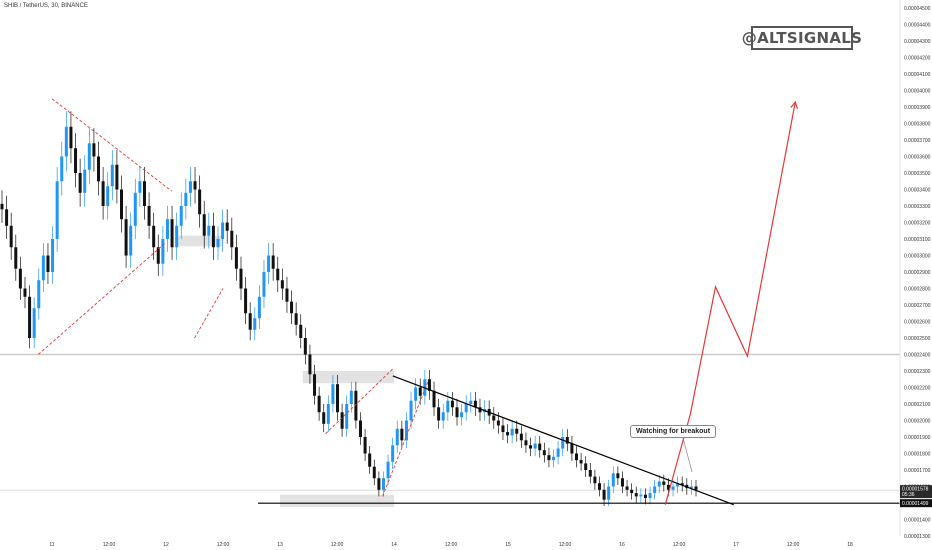 This screenshot has width=932, height=550. What do you see at coordinates (917, 9) in the screenshot?
I see `y-tick-label: 0.00004500` at bounding box center [917, 9].